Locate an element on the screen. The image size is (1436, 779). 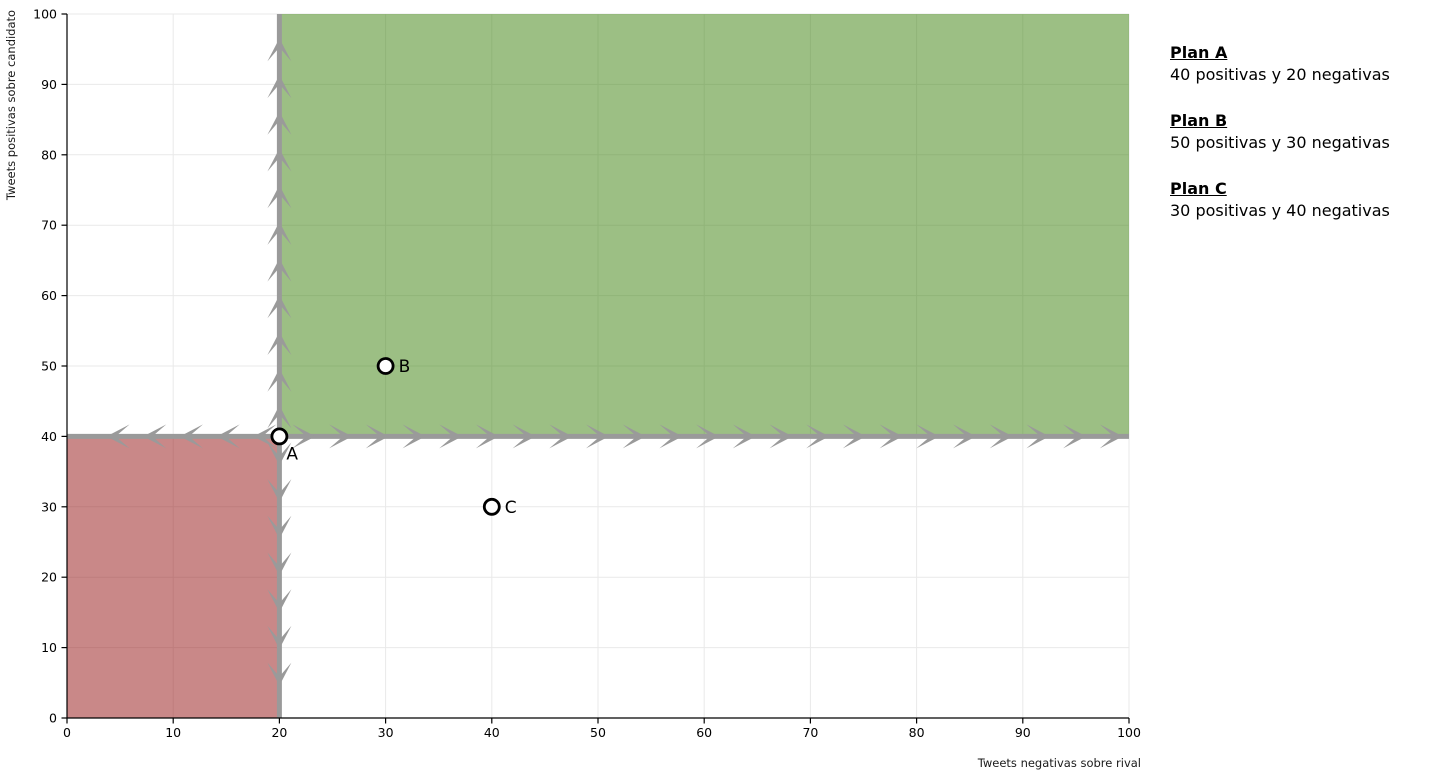
legend-item-plan-a: Plan A 40 positivas y 20 negativas is located at coordinates (1280, 64).